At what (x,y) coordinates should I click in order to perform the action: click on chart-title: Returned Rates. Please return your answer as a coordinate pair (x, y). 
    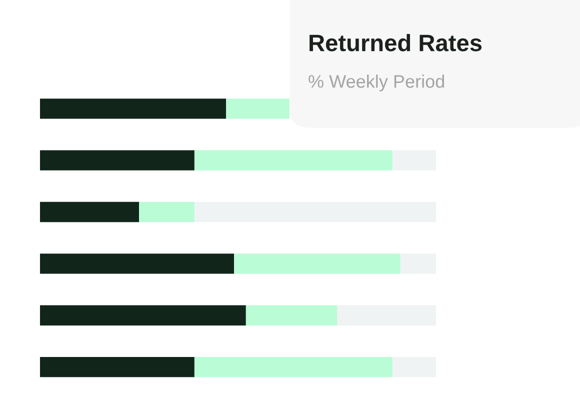
    Looking at the image, I should click on (396, 43).